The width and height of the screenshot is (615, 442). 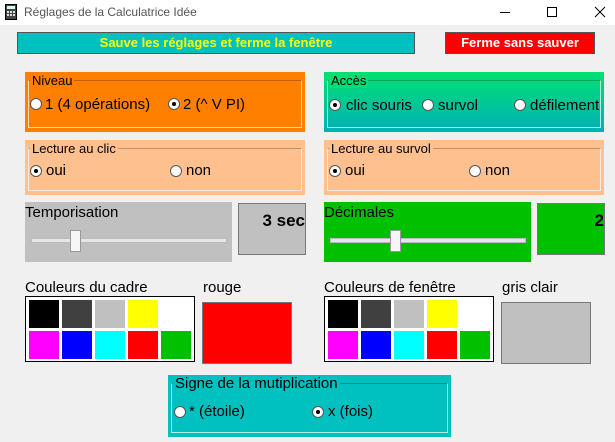 What do you see at coordinates (390, 287) in the screenshot?
I see `palette-title: Couleurs de fenêtre` at bounding box center [390, 287].